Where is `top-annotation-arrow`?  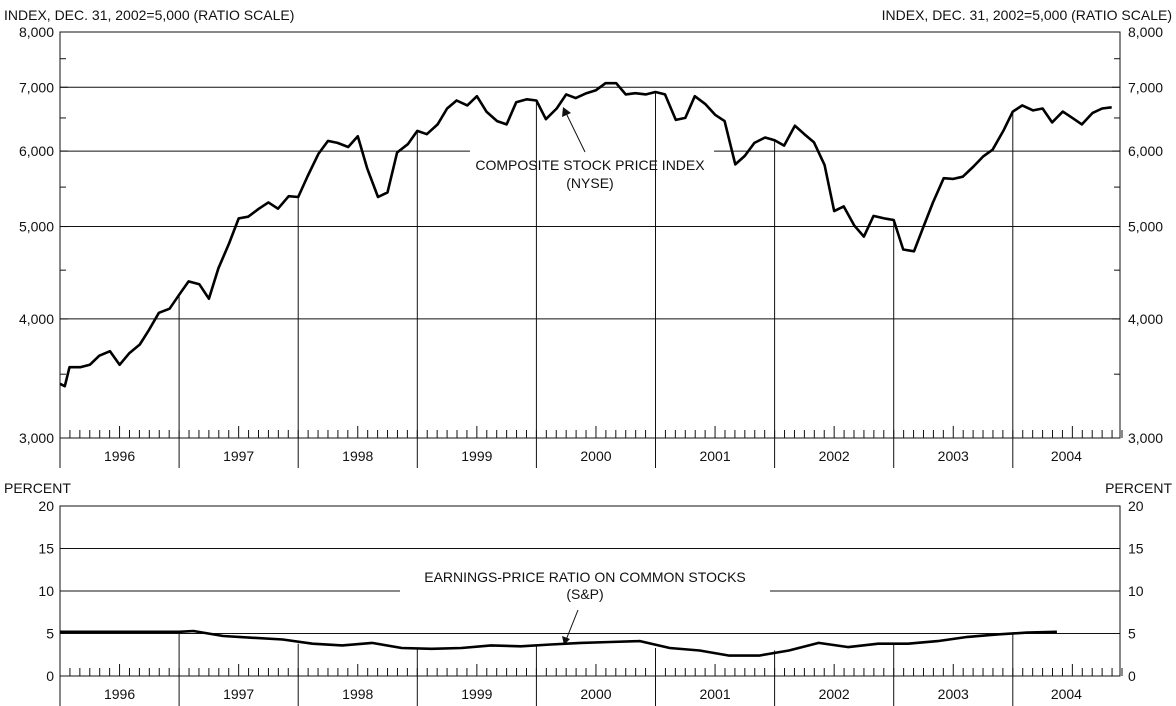
top-annotation-arrow is located at coordinates (574, 130).